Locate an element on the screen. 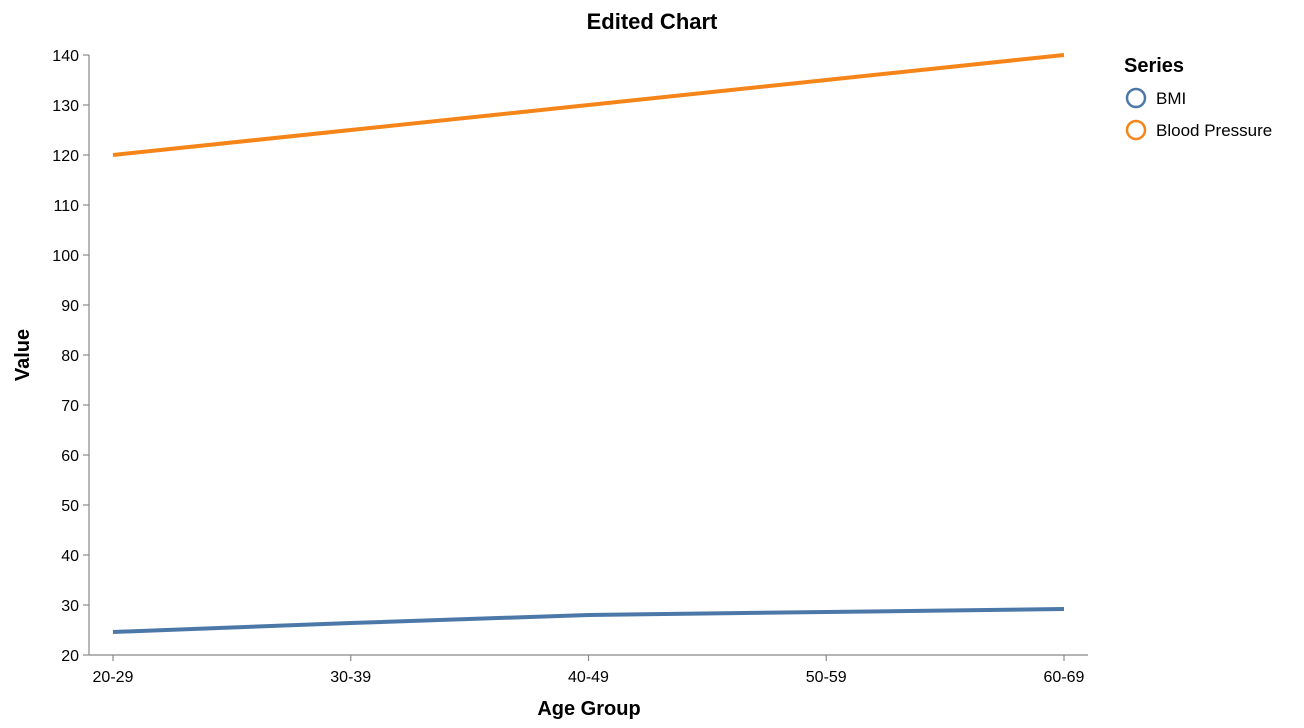  x-axis: 20-29 30-39 40-49 50-59 60-69 is located at coordinates (588, 670).